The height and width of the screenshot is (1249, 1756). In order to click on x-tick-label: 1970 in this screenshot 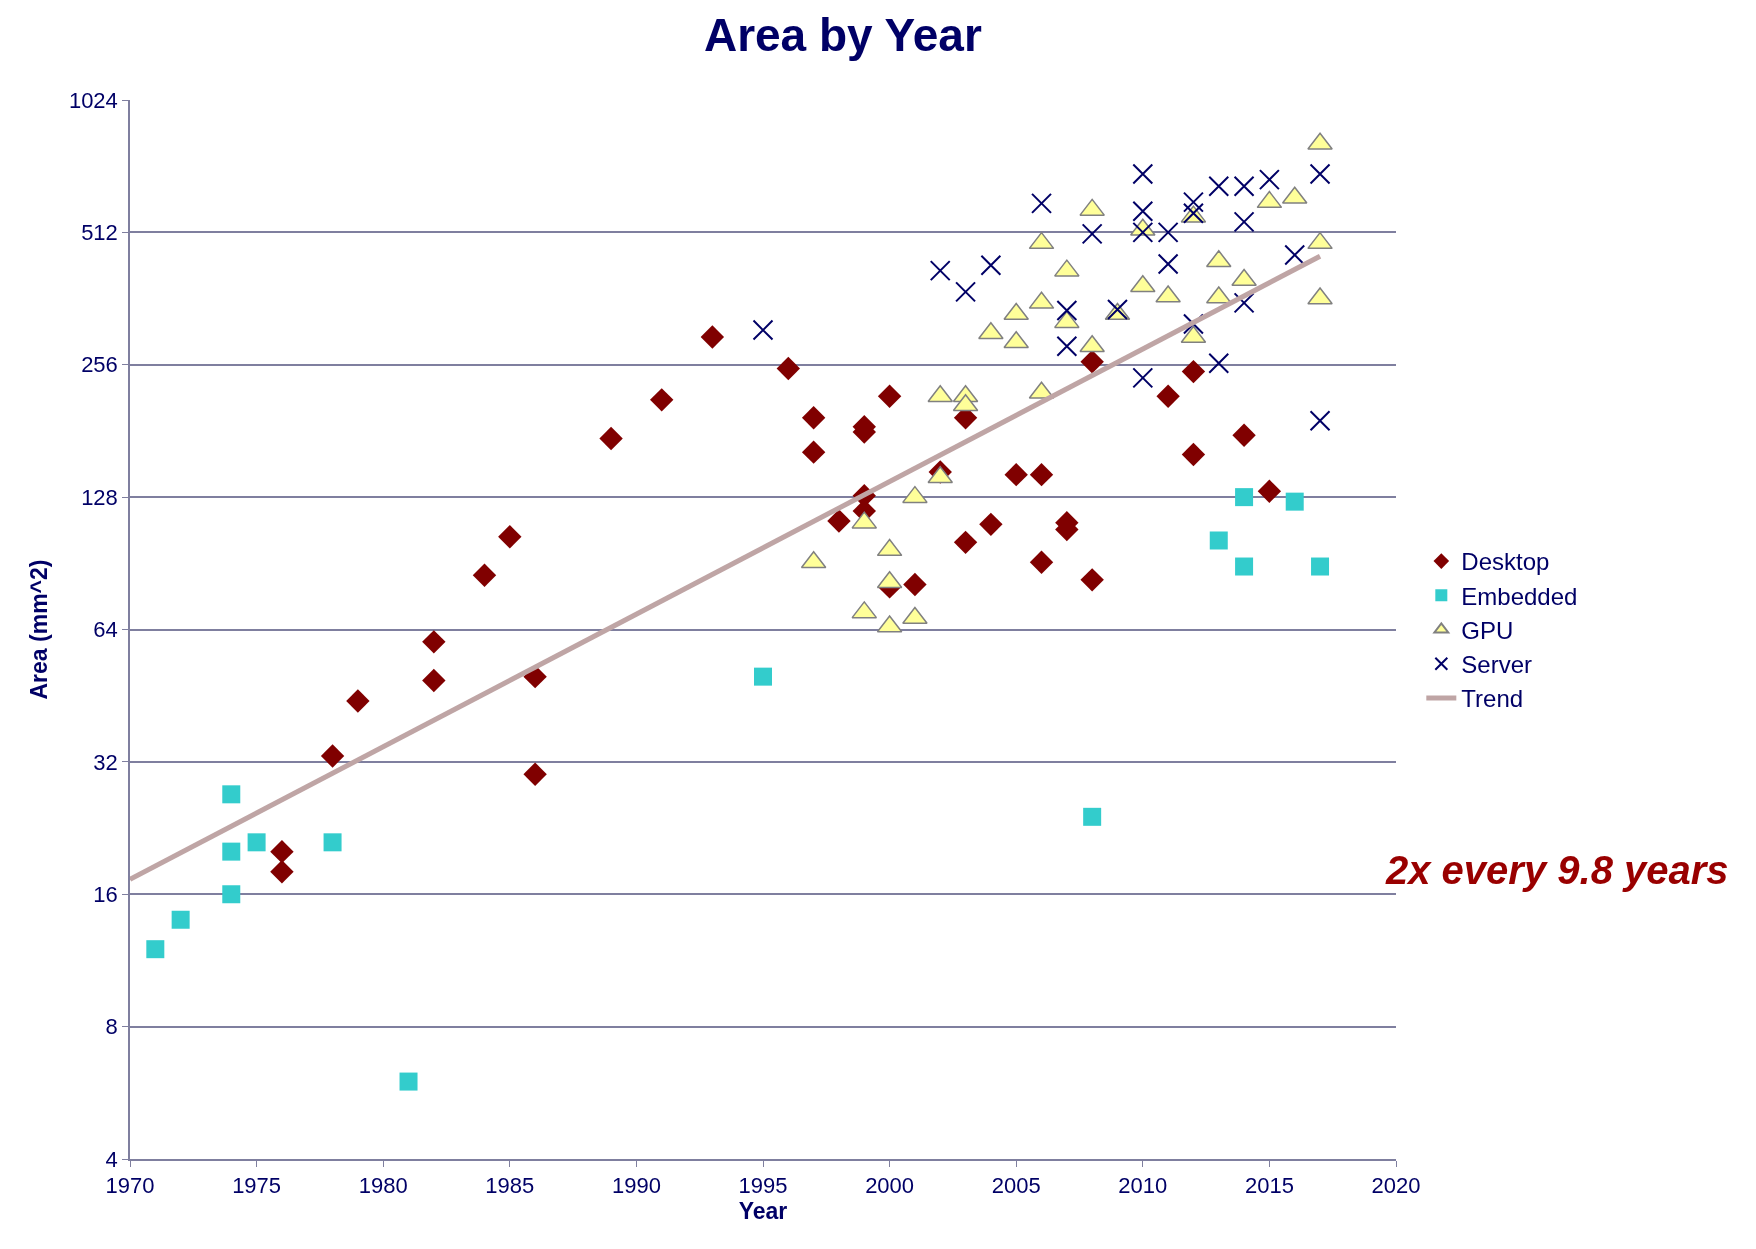, I will do `click(130, 1186)`.